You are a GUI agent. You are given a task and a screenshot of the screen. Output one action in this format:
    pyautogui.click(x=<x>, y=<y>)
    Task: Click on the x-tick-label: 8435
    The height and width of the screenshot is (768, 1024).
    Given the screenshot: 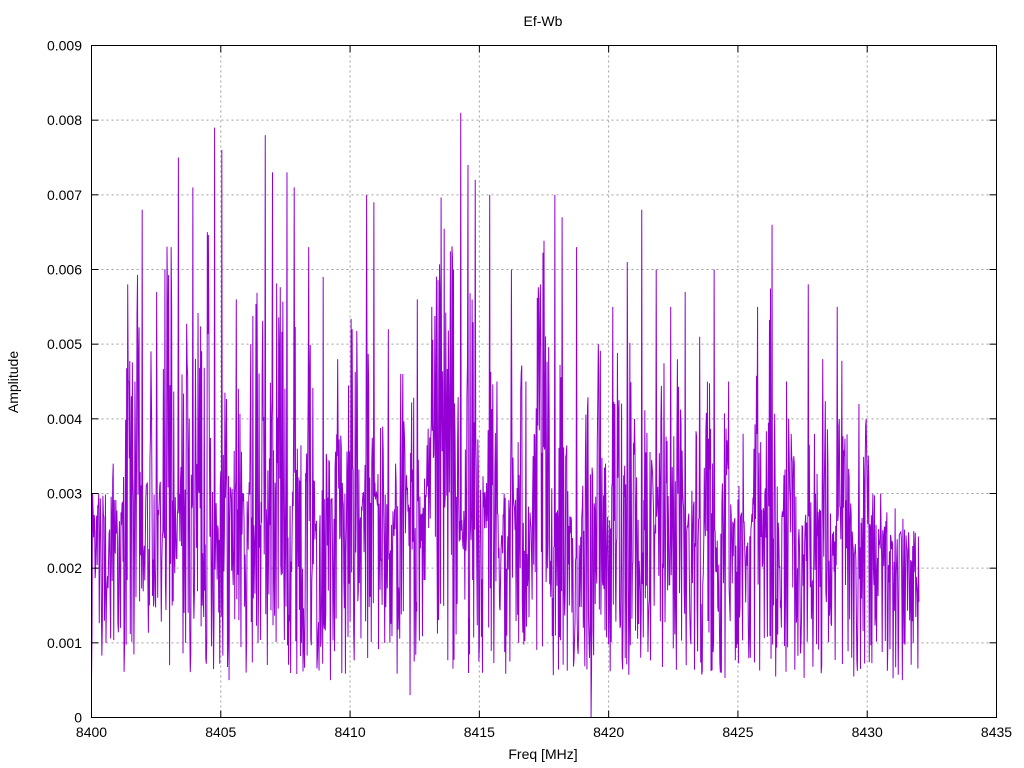 What is the action you would take?
    pyautogui.click(x=996, y=732)
    